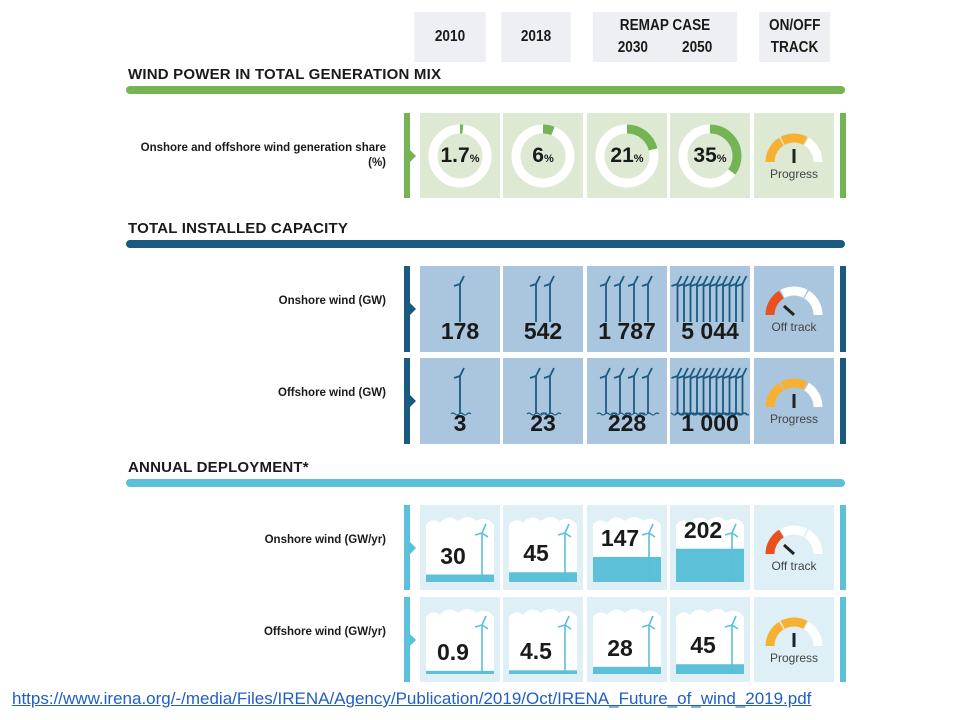 Image resolution: width=960 pixels, height=720 pixels. What do you see at coordinates (794, 657) in the screenshot?
I see `track-status-label: Progress` at bounding box center [794, 657].